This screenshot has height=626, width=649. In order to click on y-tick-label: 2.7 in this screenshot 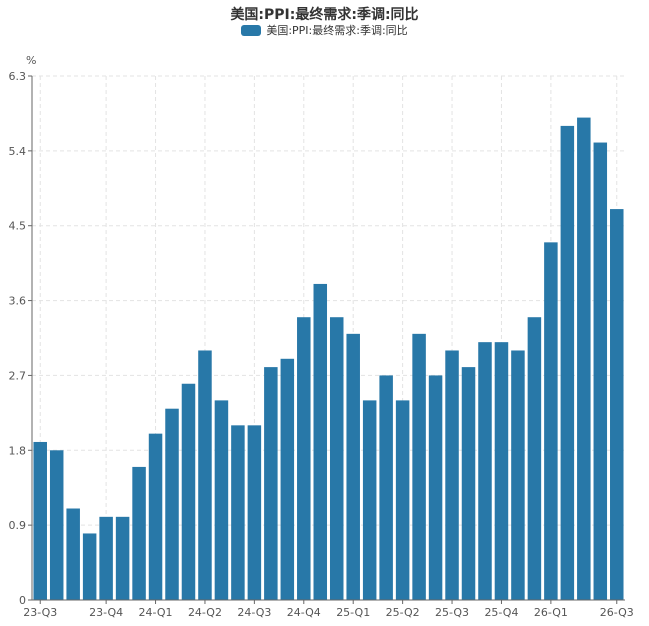, I will do `click(18, 375)`.